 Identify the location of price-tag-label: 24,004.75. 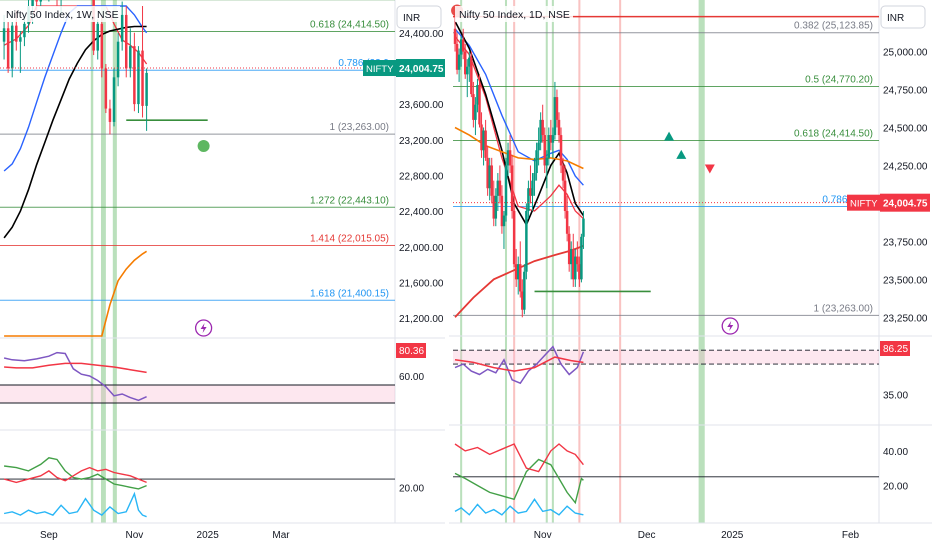
(905, 204).